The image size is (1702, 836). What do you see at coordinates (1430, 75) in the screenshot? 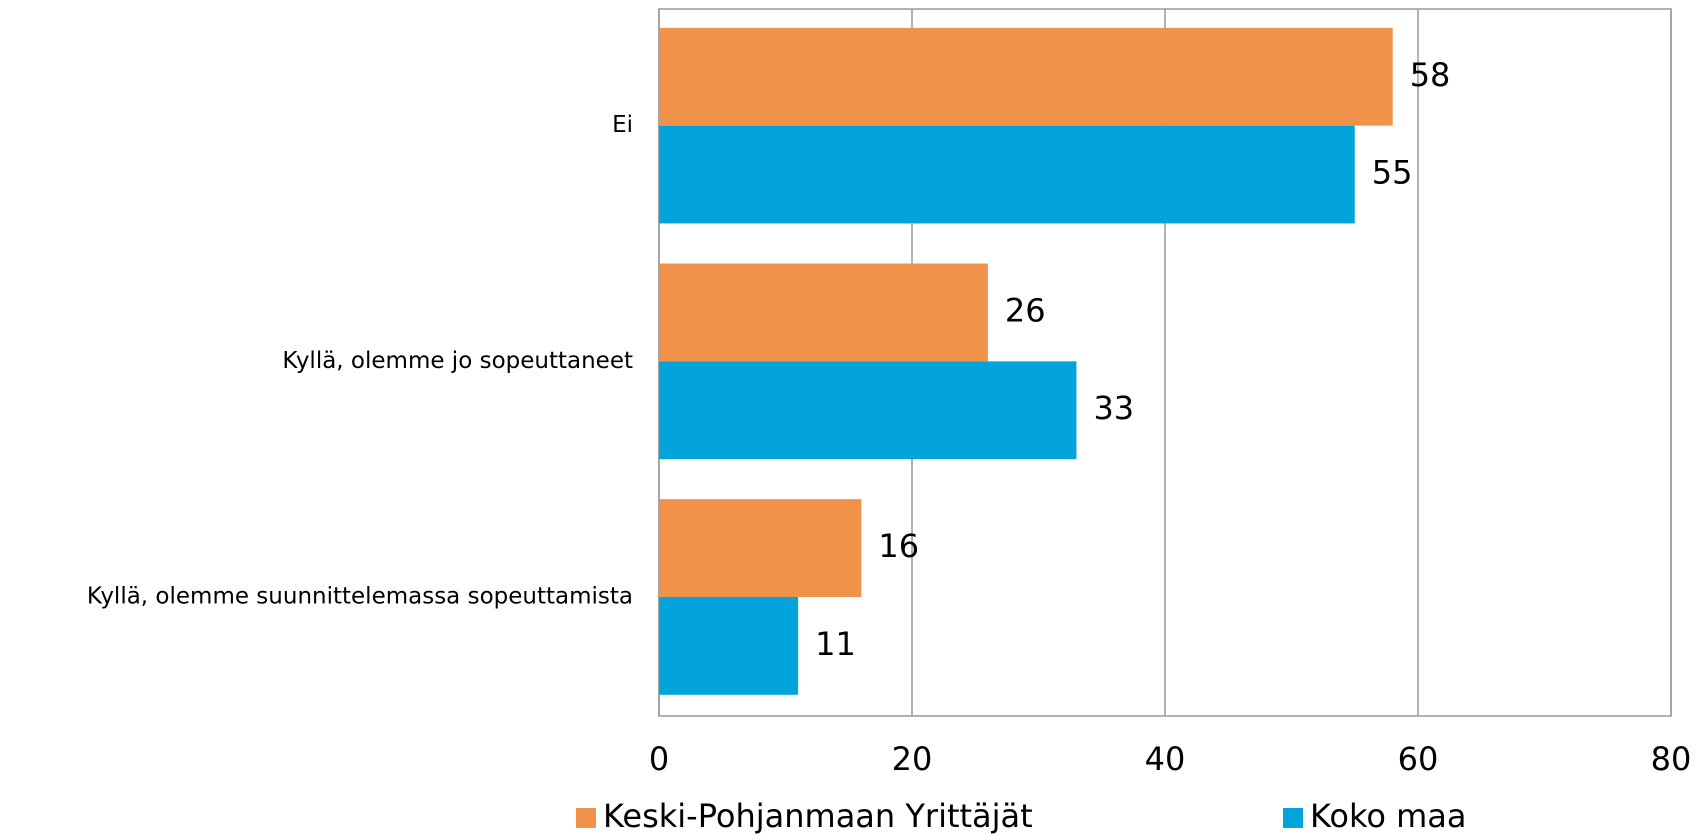
I see `value-label: 58` at bounding box center [1430, 75].